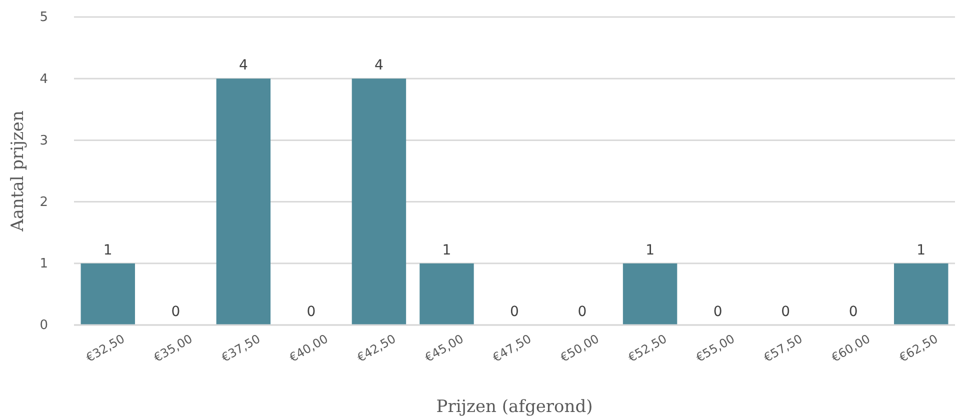  What do you see at coordinates (44, 202) in the screenshot?
I see `y-tick-label: 2` at bounding box center [44, 202].